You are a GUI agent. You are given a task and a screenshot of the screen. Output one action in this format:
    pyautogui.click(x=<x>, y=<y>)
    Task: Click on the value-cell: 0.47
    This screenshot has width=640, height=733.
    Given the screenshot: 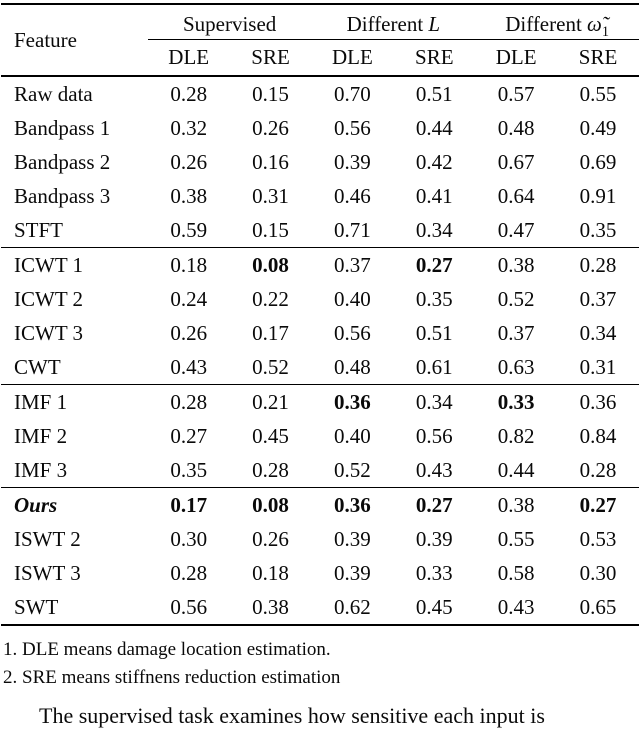 What is the action you would take?
    pyautogui.click(x=516, y=230)
    